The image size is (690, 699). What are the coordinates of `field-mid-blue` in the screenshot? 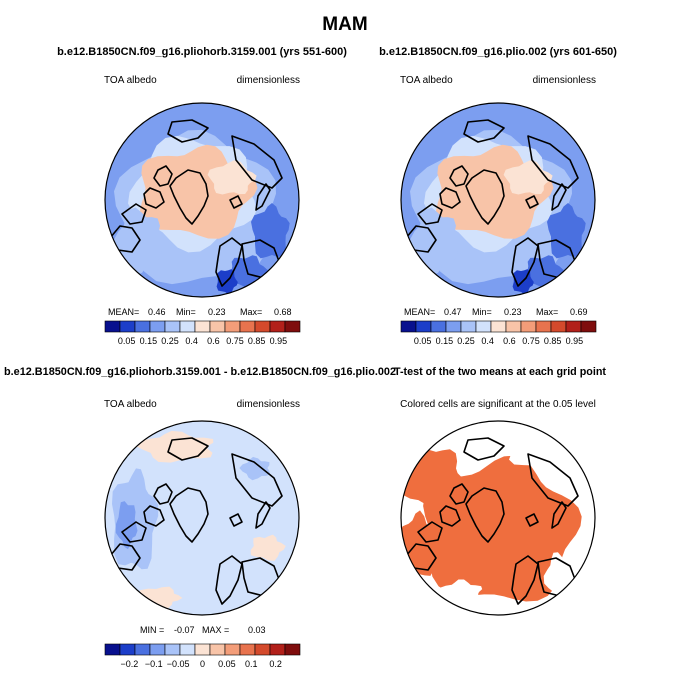 It's located at (270, 231).